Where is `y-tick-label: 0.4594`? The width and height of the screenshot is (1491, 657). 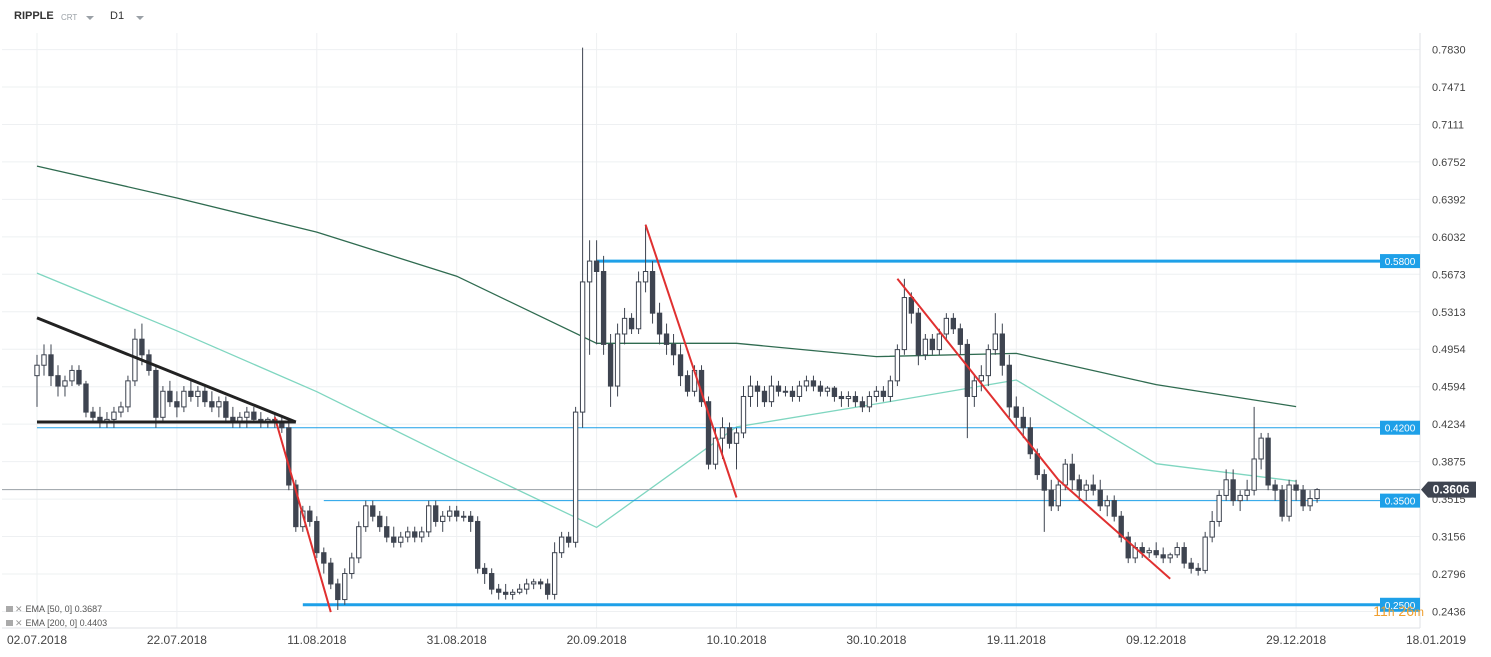 y-tick-label: 0.4594 is located at coordinates (1449, 388).